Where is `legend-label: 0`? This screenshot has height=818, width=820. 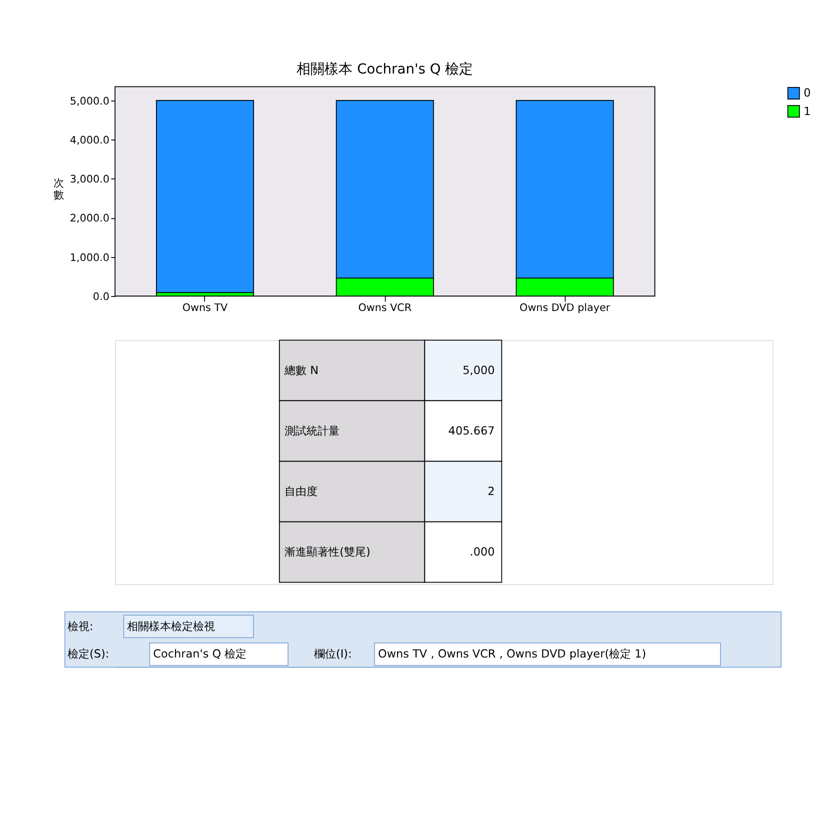 legend-label: 0 is located at coordinates (807, 93).